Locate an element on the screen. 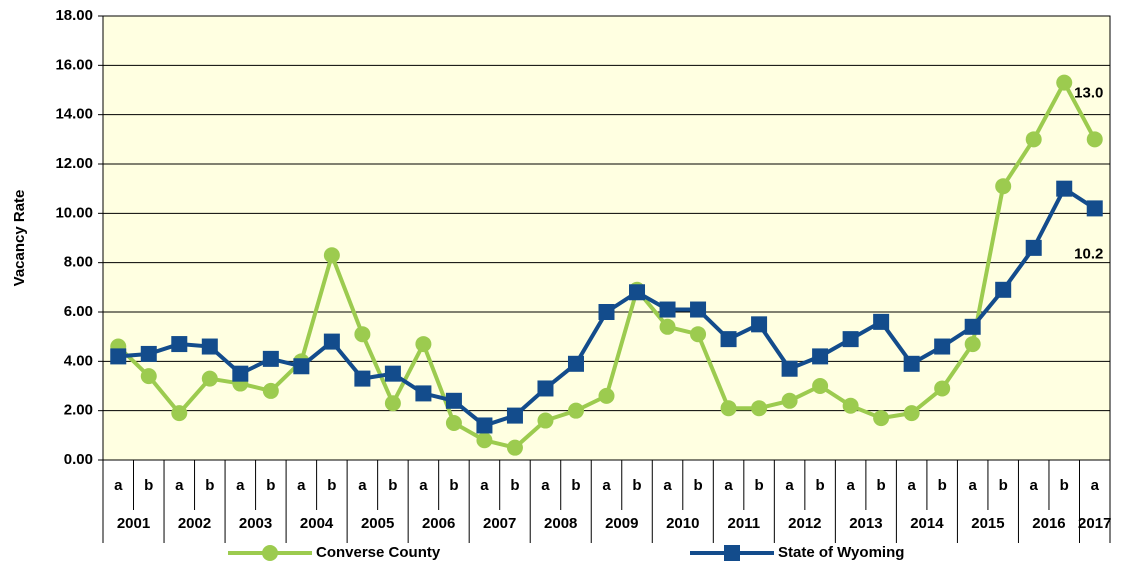  y-tick-label: 4.00 is located at coordinates (78, 360).